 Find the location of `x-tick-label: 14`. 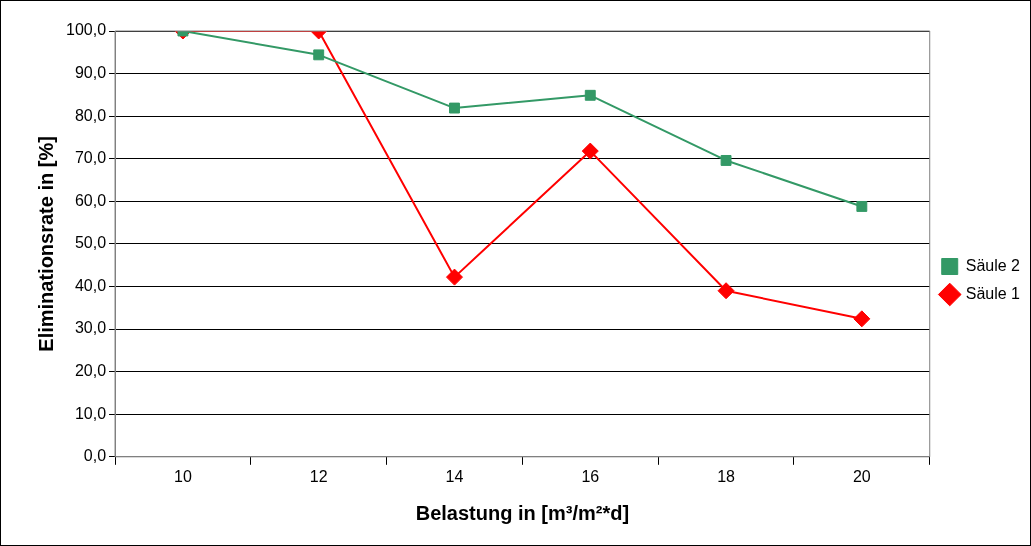

x-tick-label: 14 is located at coordinates (454, 476).